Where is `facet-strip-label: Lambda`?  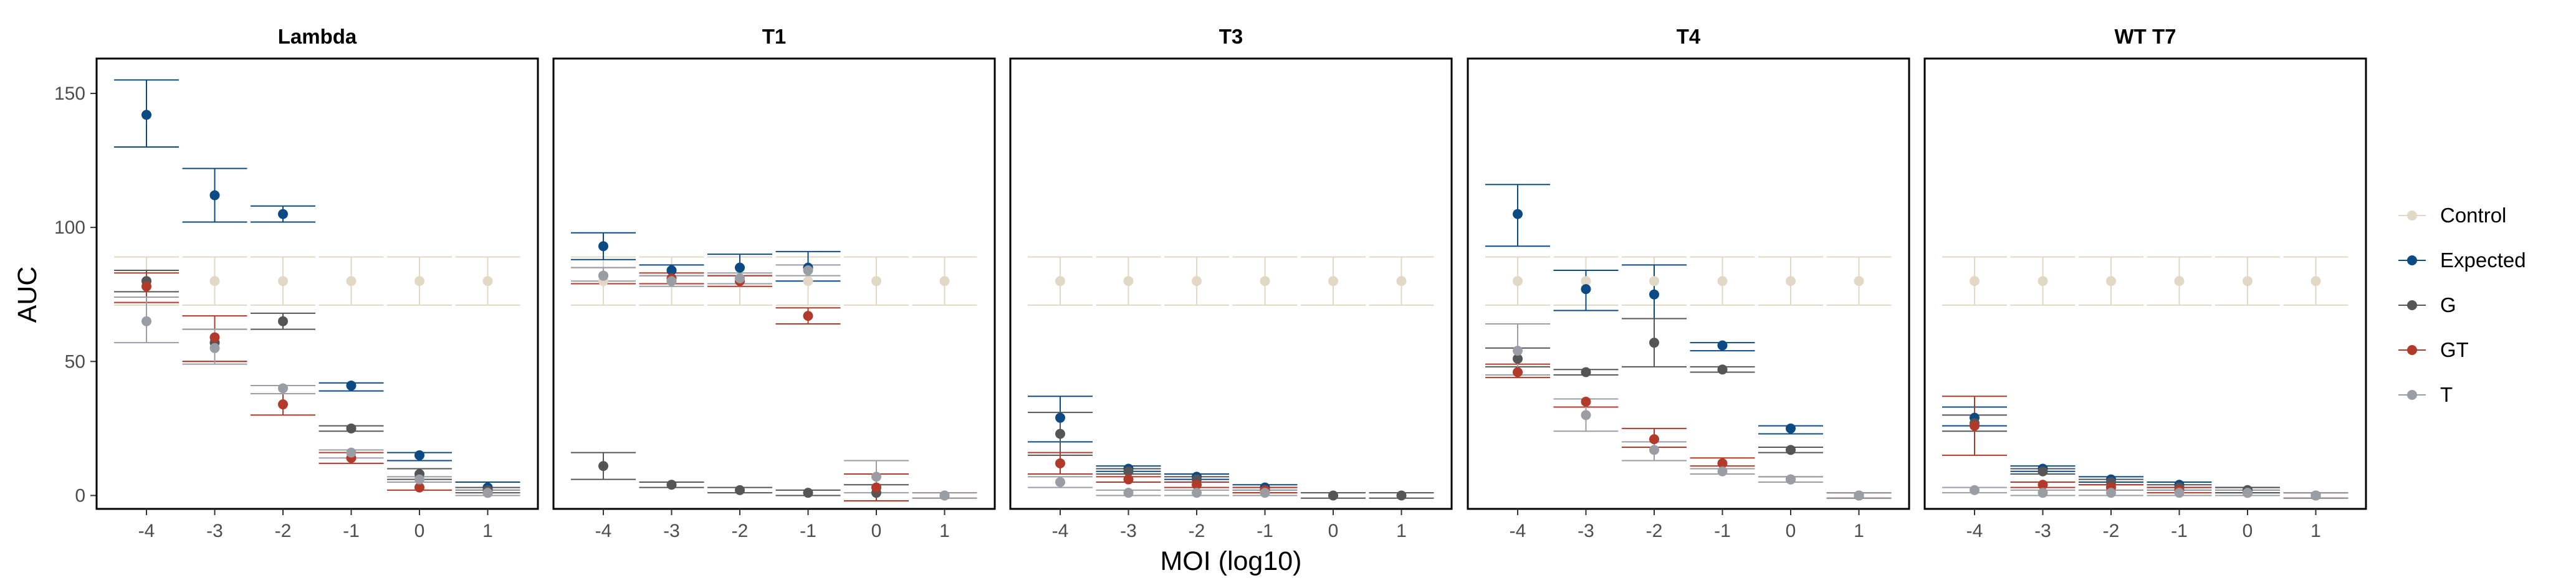 facet-strip-label: Lambda is located at coordinates (318, 36).